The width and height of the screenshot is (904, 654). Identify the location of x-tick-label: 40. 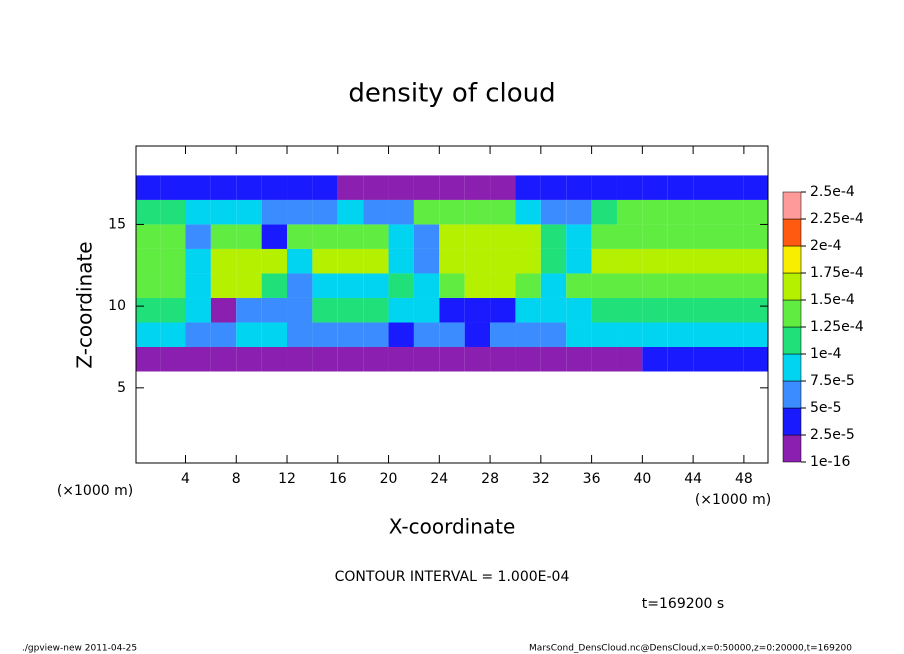
(642, 479).